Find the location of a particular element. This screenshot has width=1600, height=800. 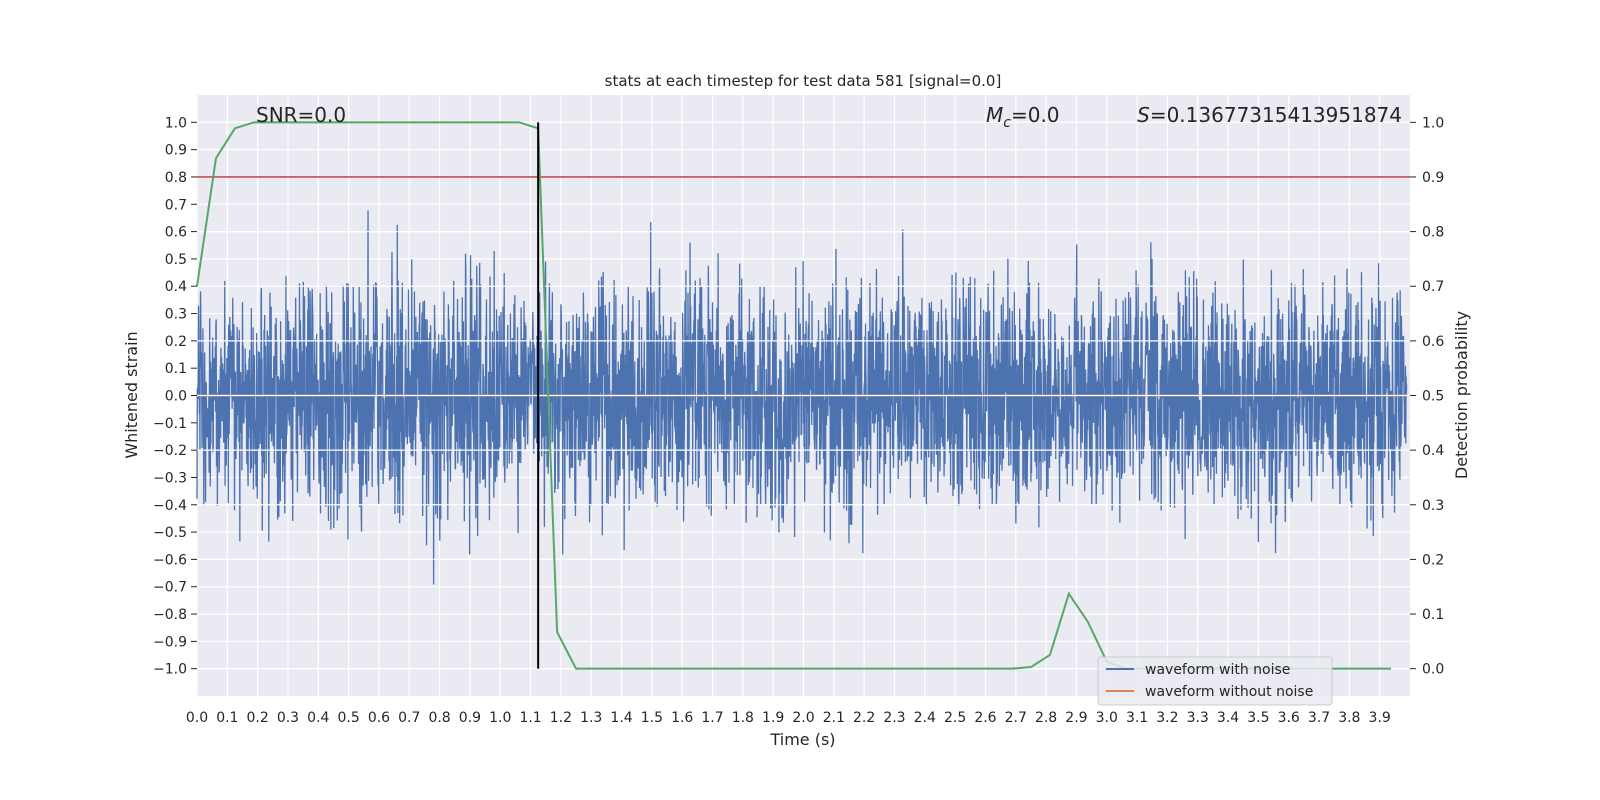

y-tick-label: −0.6 is located at coordinates (170, 560).